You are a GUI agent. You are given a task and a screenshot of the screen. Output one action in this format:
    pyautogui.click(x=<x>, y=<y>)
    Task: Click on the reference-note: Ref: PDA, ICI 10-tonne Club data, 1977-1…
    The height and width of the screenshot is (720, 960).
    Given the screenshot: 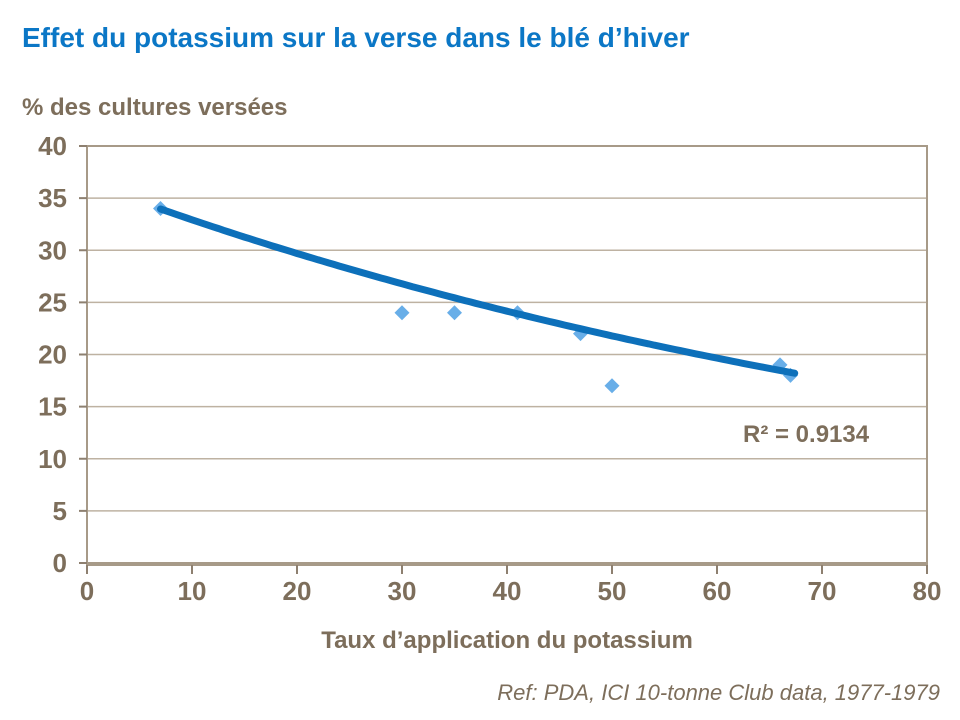 What is the action you would take?
    pyautogui.click(x=718, y=692)
    